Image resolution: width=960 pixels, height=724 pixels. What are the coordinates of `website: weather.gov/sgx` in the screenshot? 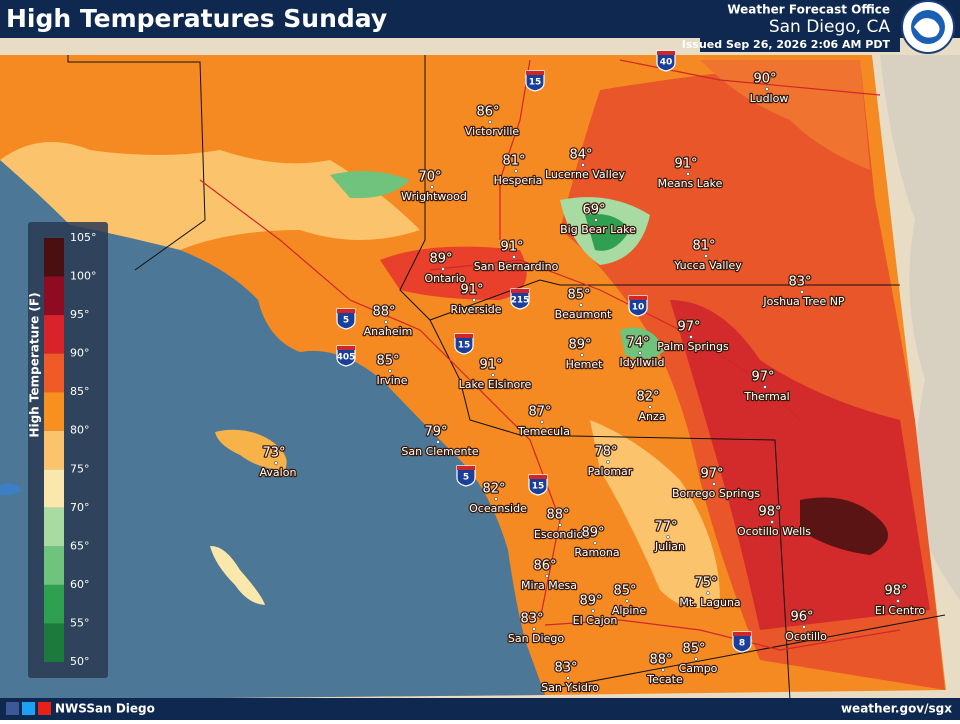 It's located at (896, 709).